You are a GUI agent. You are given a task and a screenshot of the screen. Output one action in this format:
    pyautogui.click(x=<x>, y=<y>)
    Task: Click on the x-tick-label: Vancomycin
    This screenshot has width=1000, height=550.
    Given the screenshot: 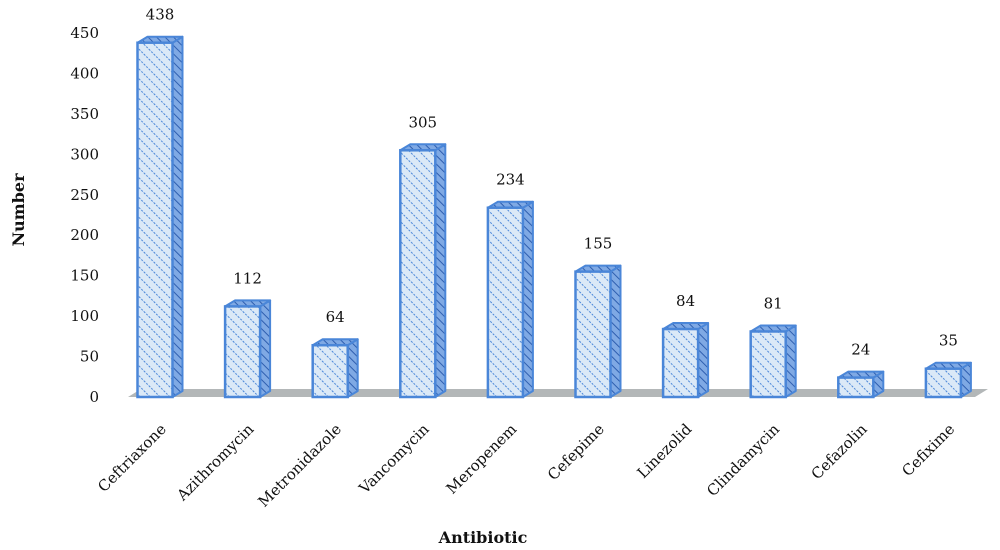 What is the action you would take?
    pyautogui.click(x=394, y=459)
    